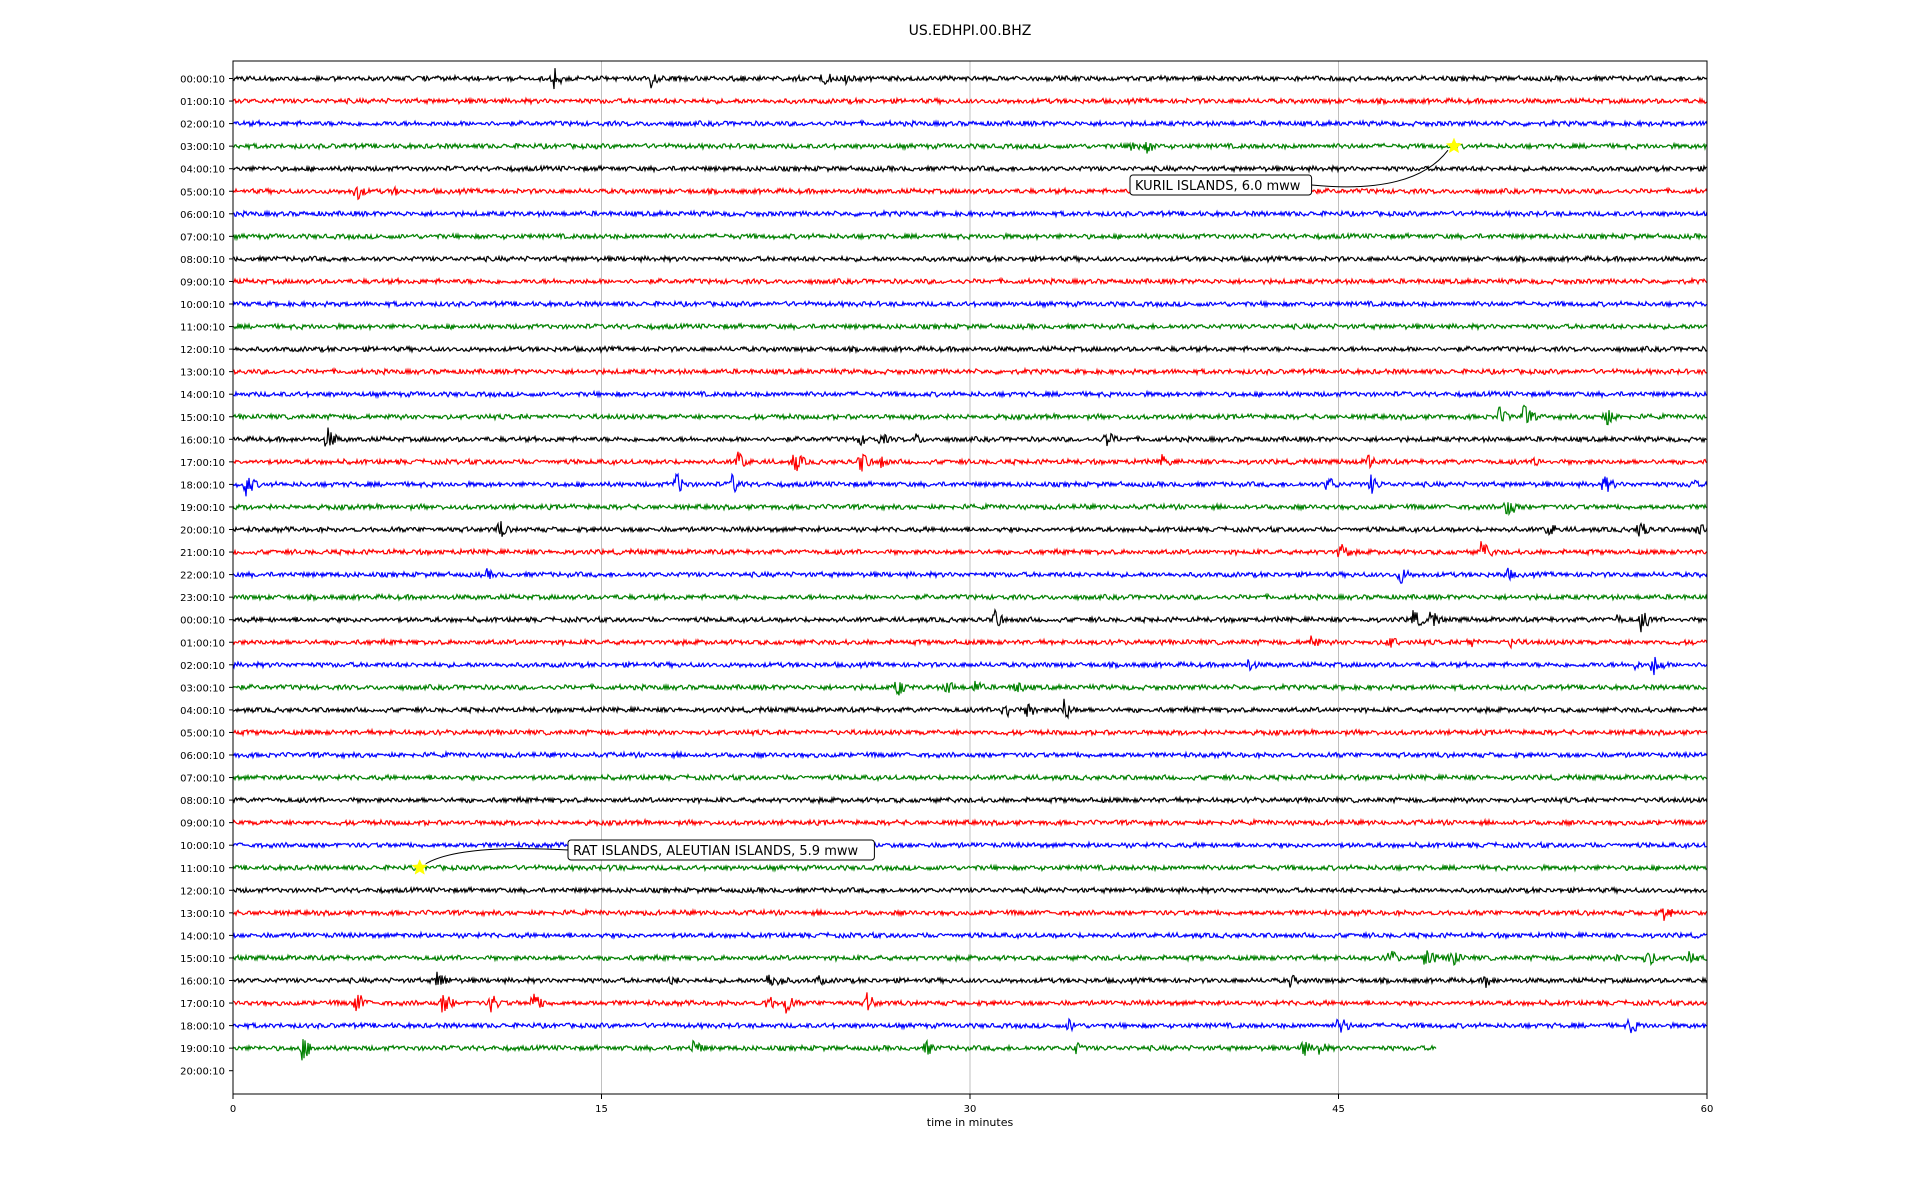 This screenshot has width=1920, height=1204. Describe the element at coordinates (202, 824) in the screenshot. I see `y-tick-label: 09:00:10` at that location.